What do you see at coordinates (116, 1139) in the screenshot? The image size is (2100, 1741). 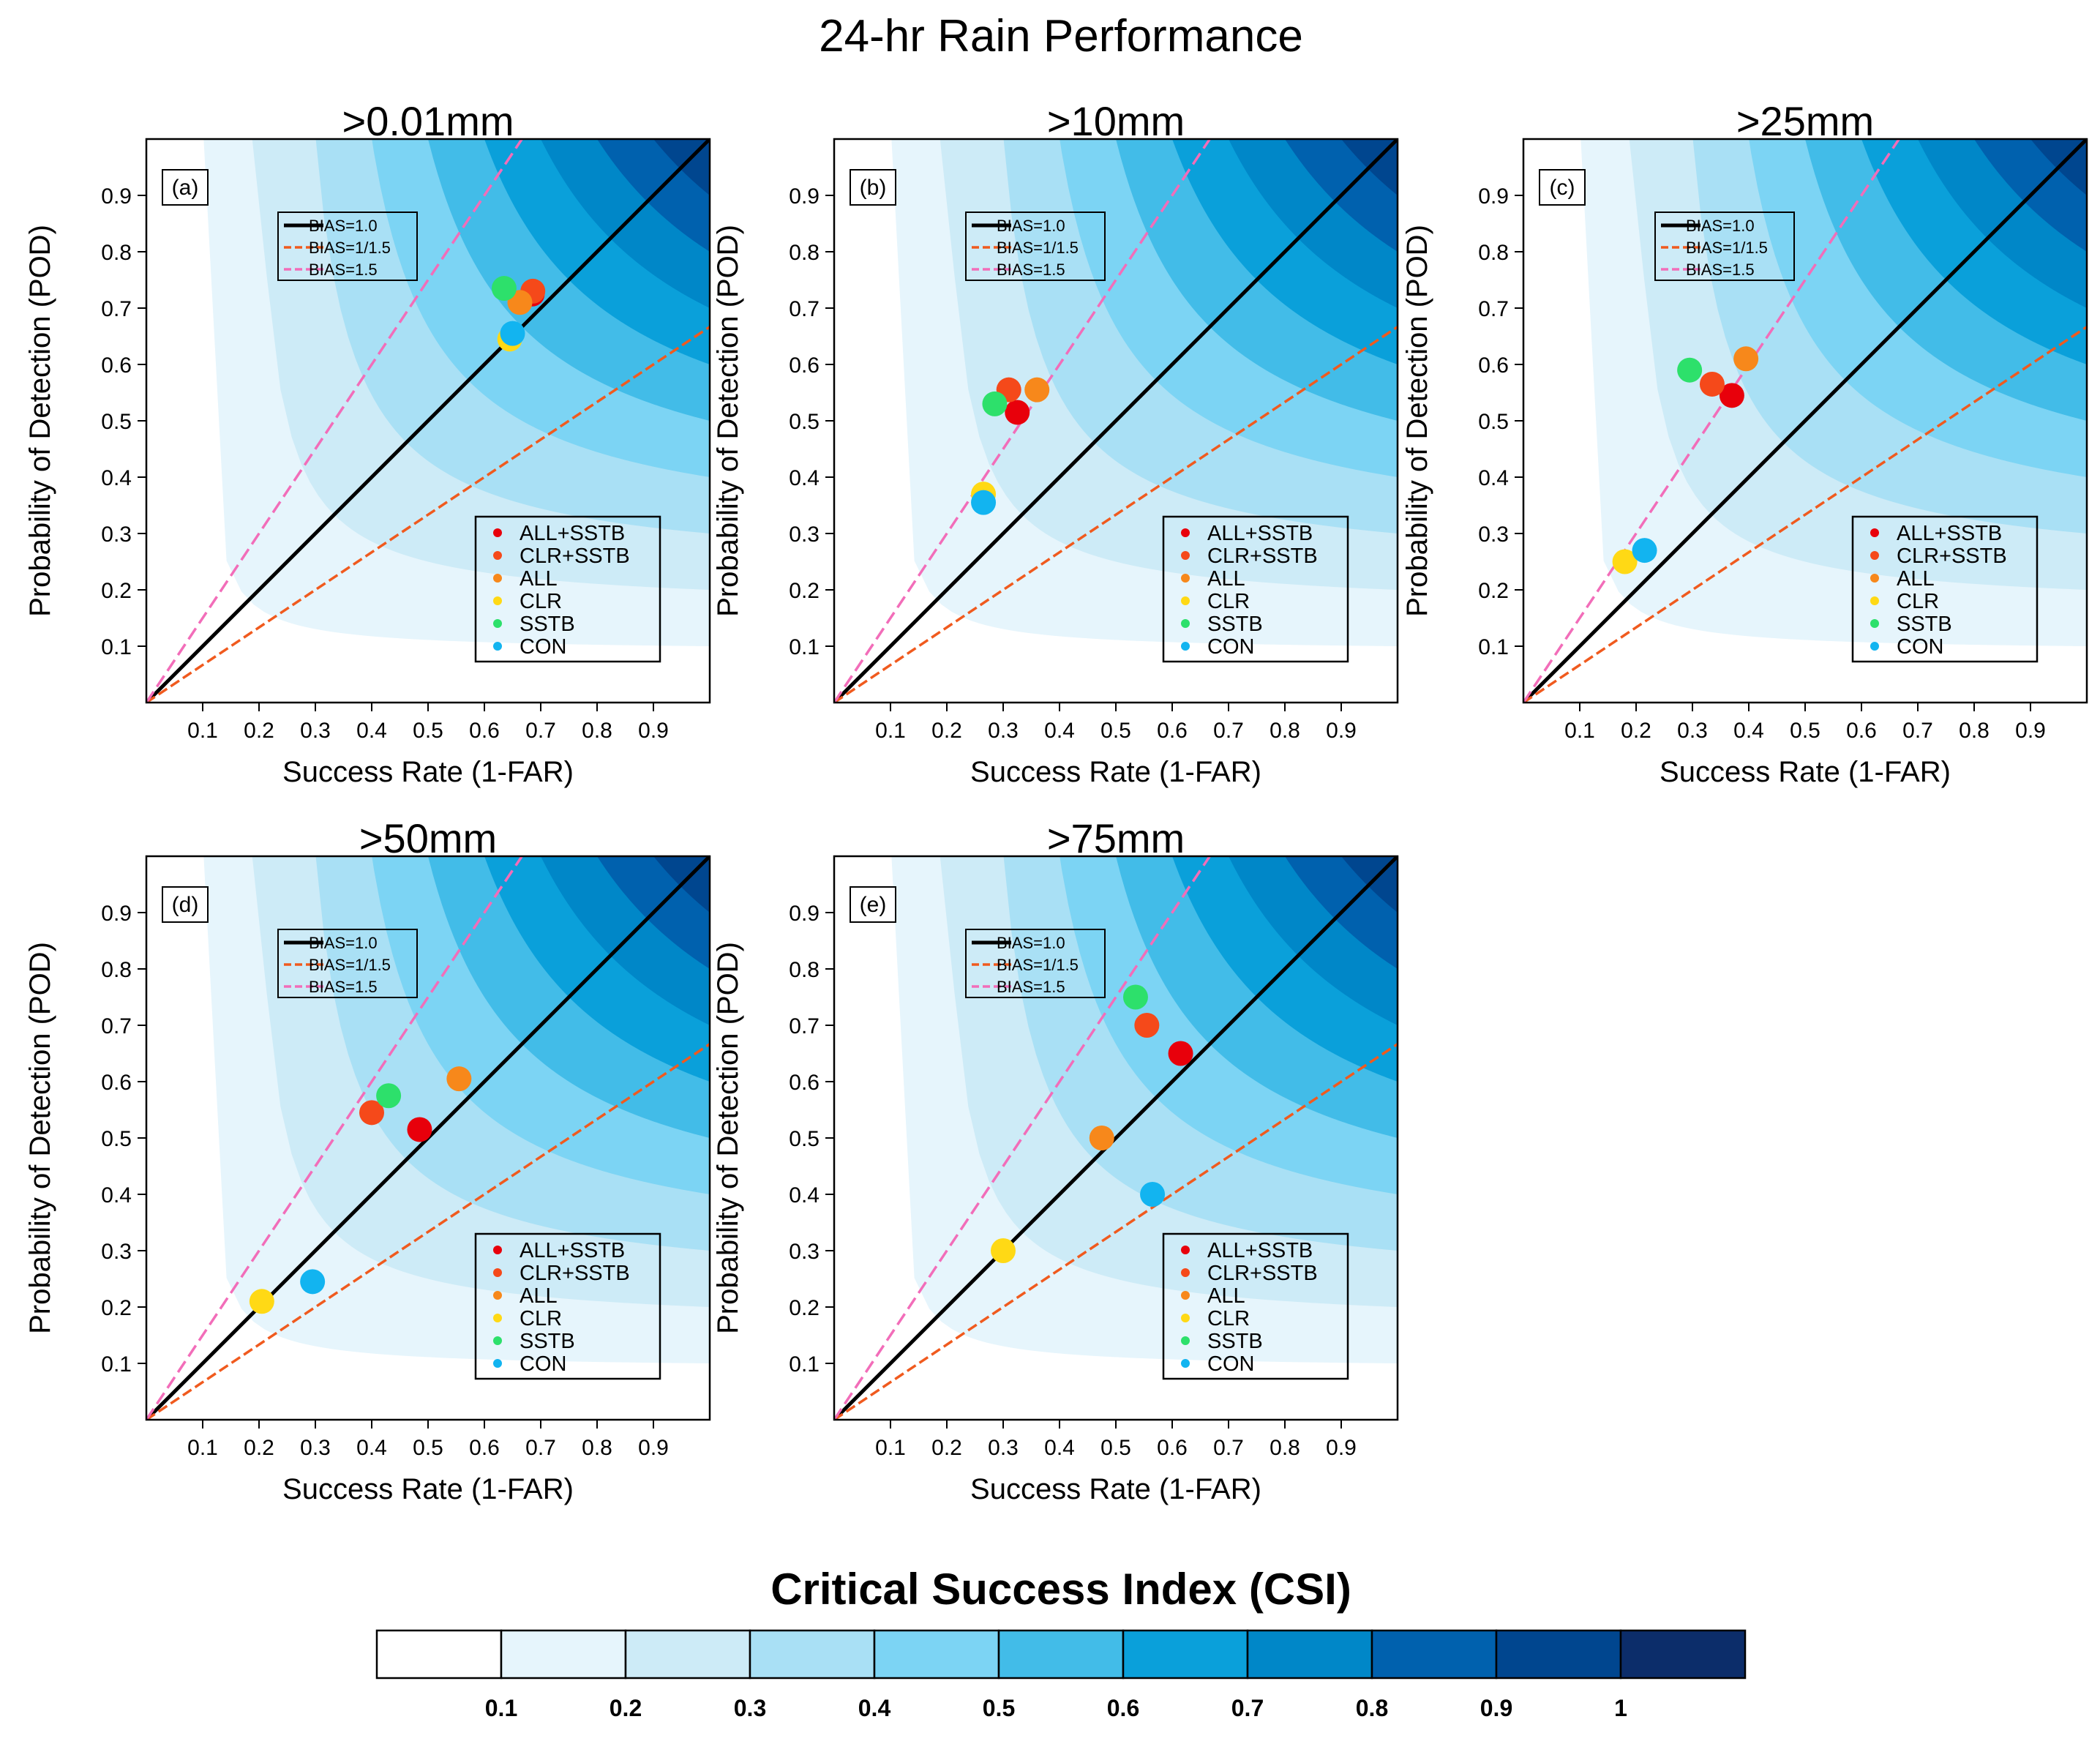 I see `y-tick-label: 0.5` at bounding box center [116, 1139].